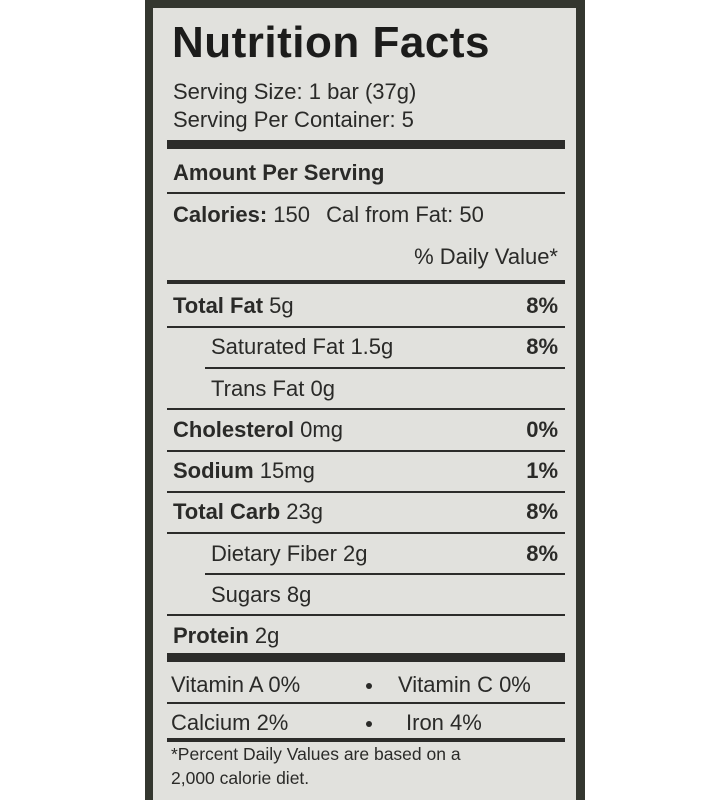  I want to click on nutrient-name: Saturated Fat, so click(278, 346).